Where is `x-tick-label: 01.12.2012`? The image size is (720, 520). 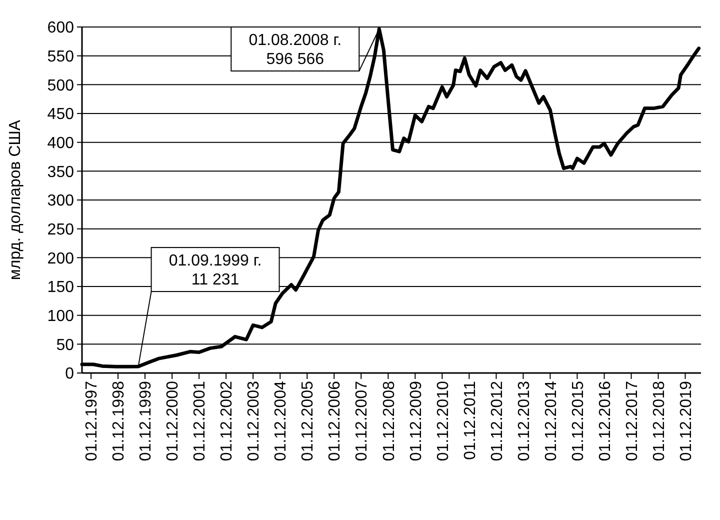
x-tick-label: 01.12.2012 is located at coordinates (497, 421).